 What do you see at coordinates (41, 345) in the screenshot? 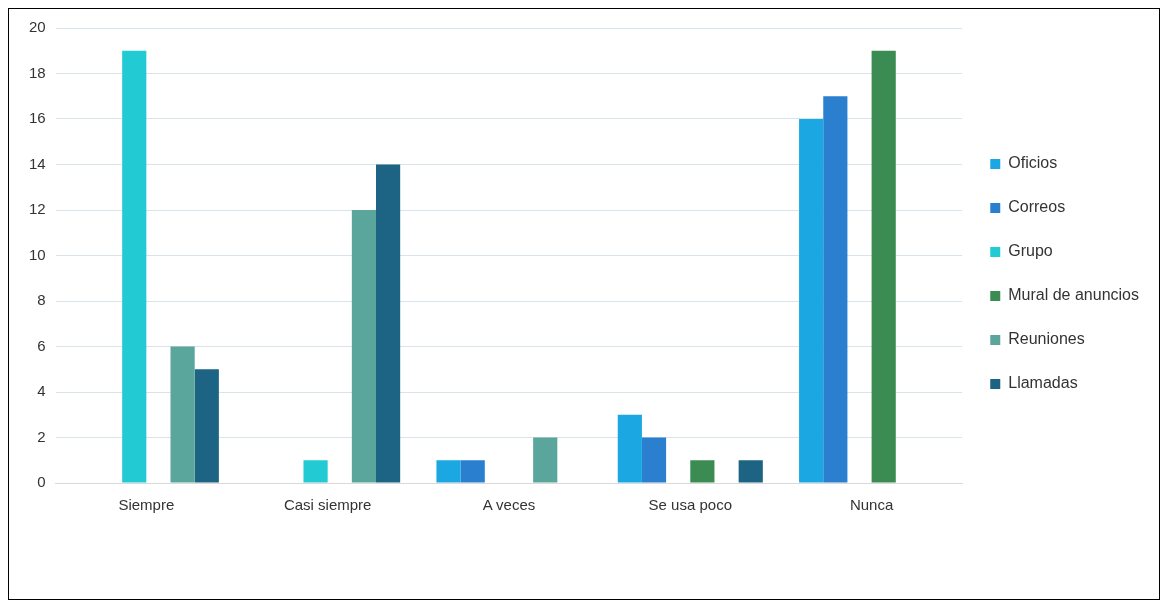
I see `y-tick-label: 6` at bounding box center [41, 345].